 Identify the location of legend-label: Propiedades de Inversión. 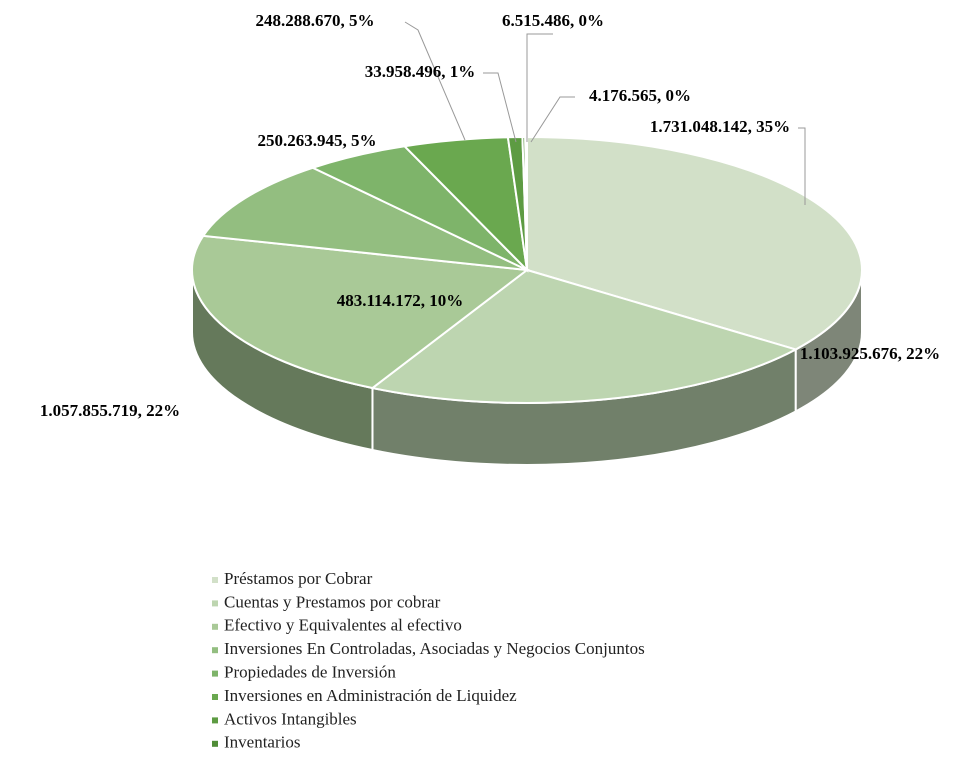
(310, 672).